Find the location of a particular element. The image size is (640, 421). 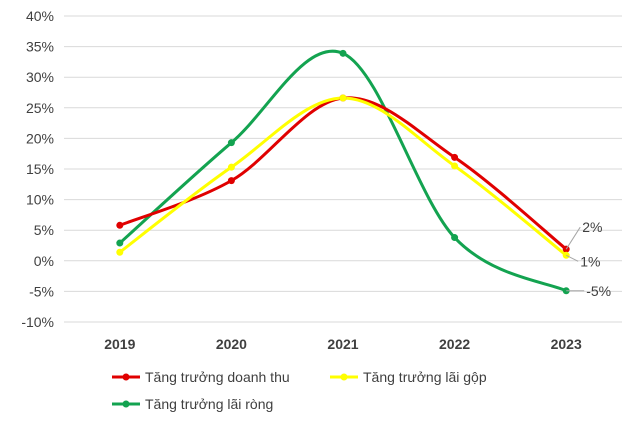

y-tick-label: 25% is located at coordinates (40, 108).